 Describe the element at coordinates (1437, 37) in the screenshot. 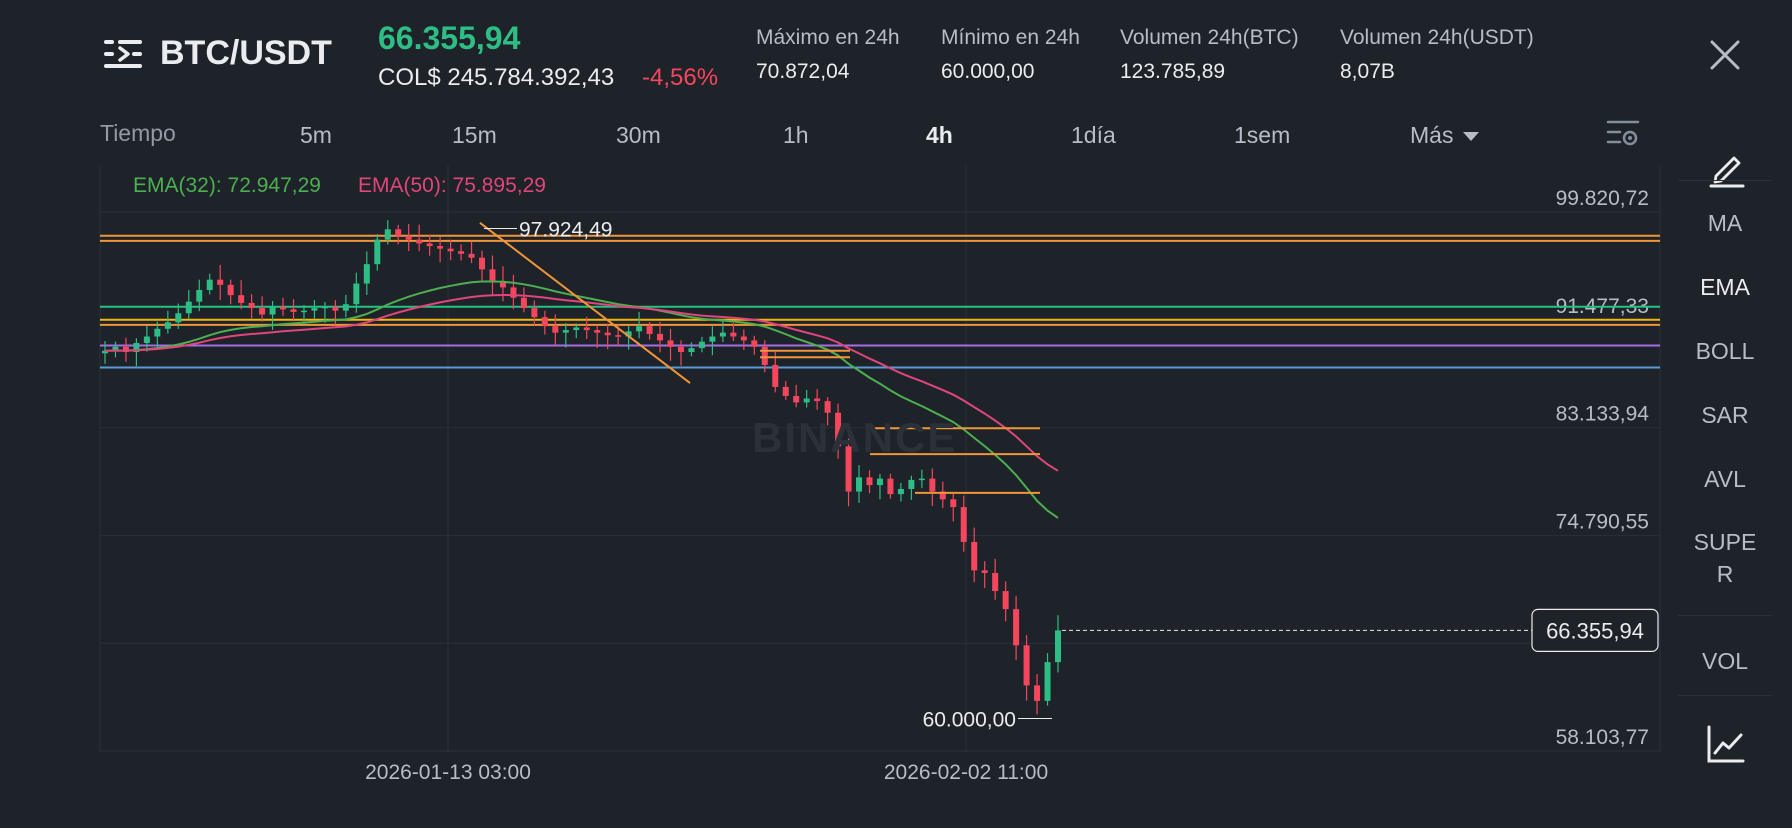

I see `stat-vol-usdt-label: Volumen 24h(USDT)` at that location.